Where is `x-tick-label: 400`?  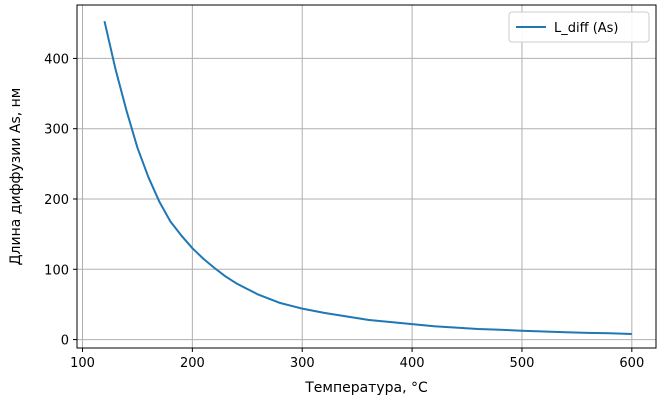 x-tick-label: 400 is located at coordinates (412, 363).